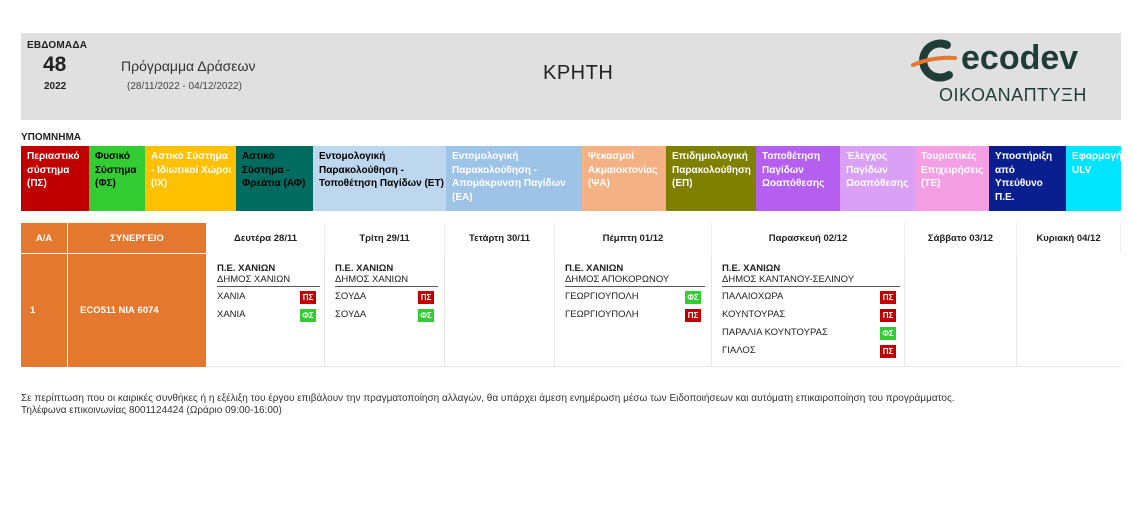 This screenshot has width=1133, height=510. What do you see at coordinates (711, 170) in the screenshot?
I see `legend-item-label: Επιδημιολογική Παρακολούθηση (ΕΠ)` at bounding box center [711, 170].